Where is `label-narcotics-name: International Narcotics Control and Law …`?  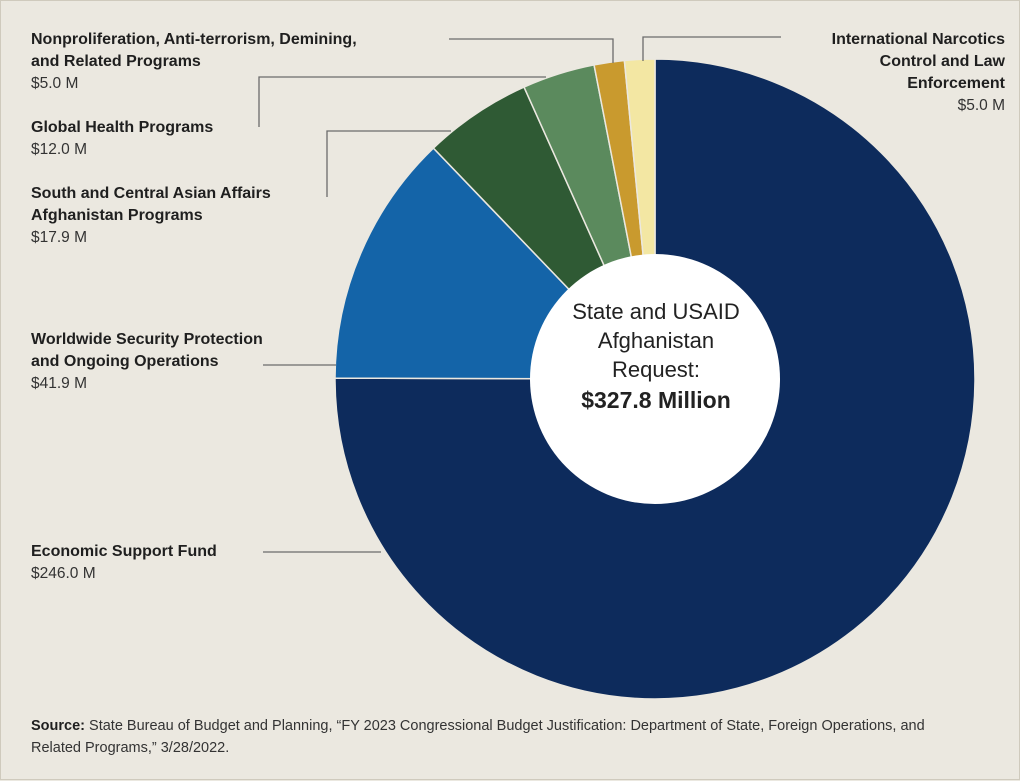
label-narcotics-name: International Narcotics Control and Law … is located at coordinates (918, 61).